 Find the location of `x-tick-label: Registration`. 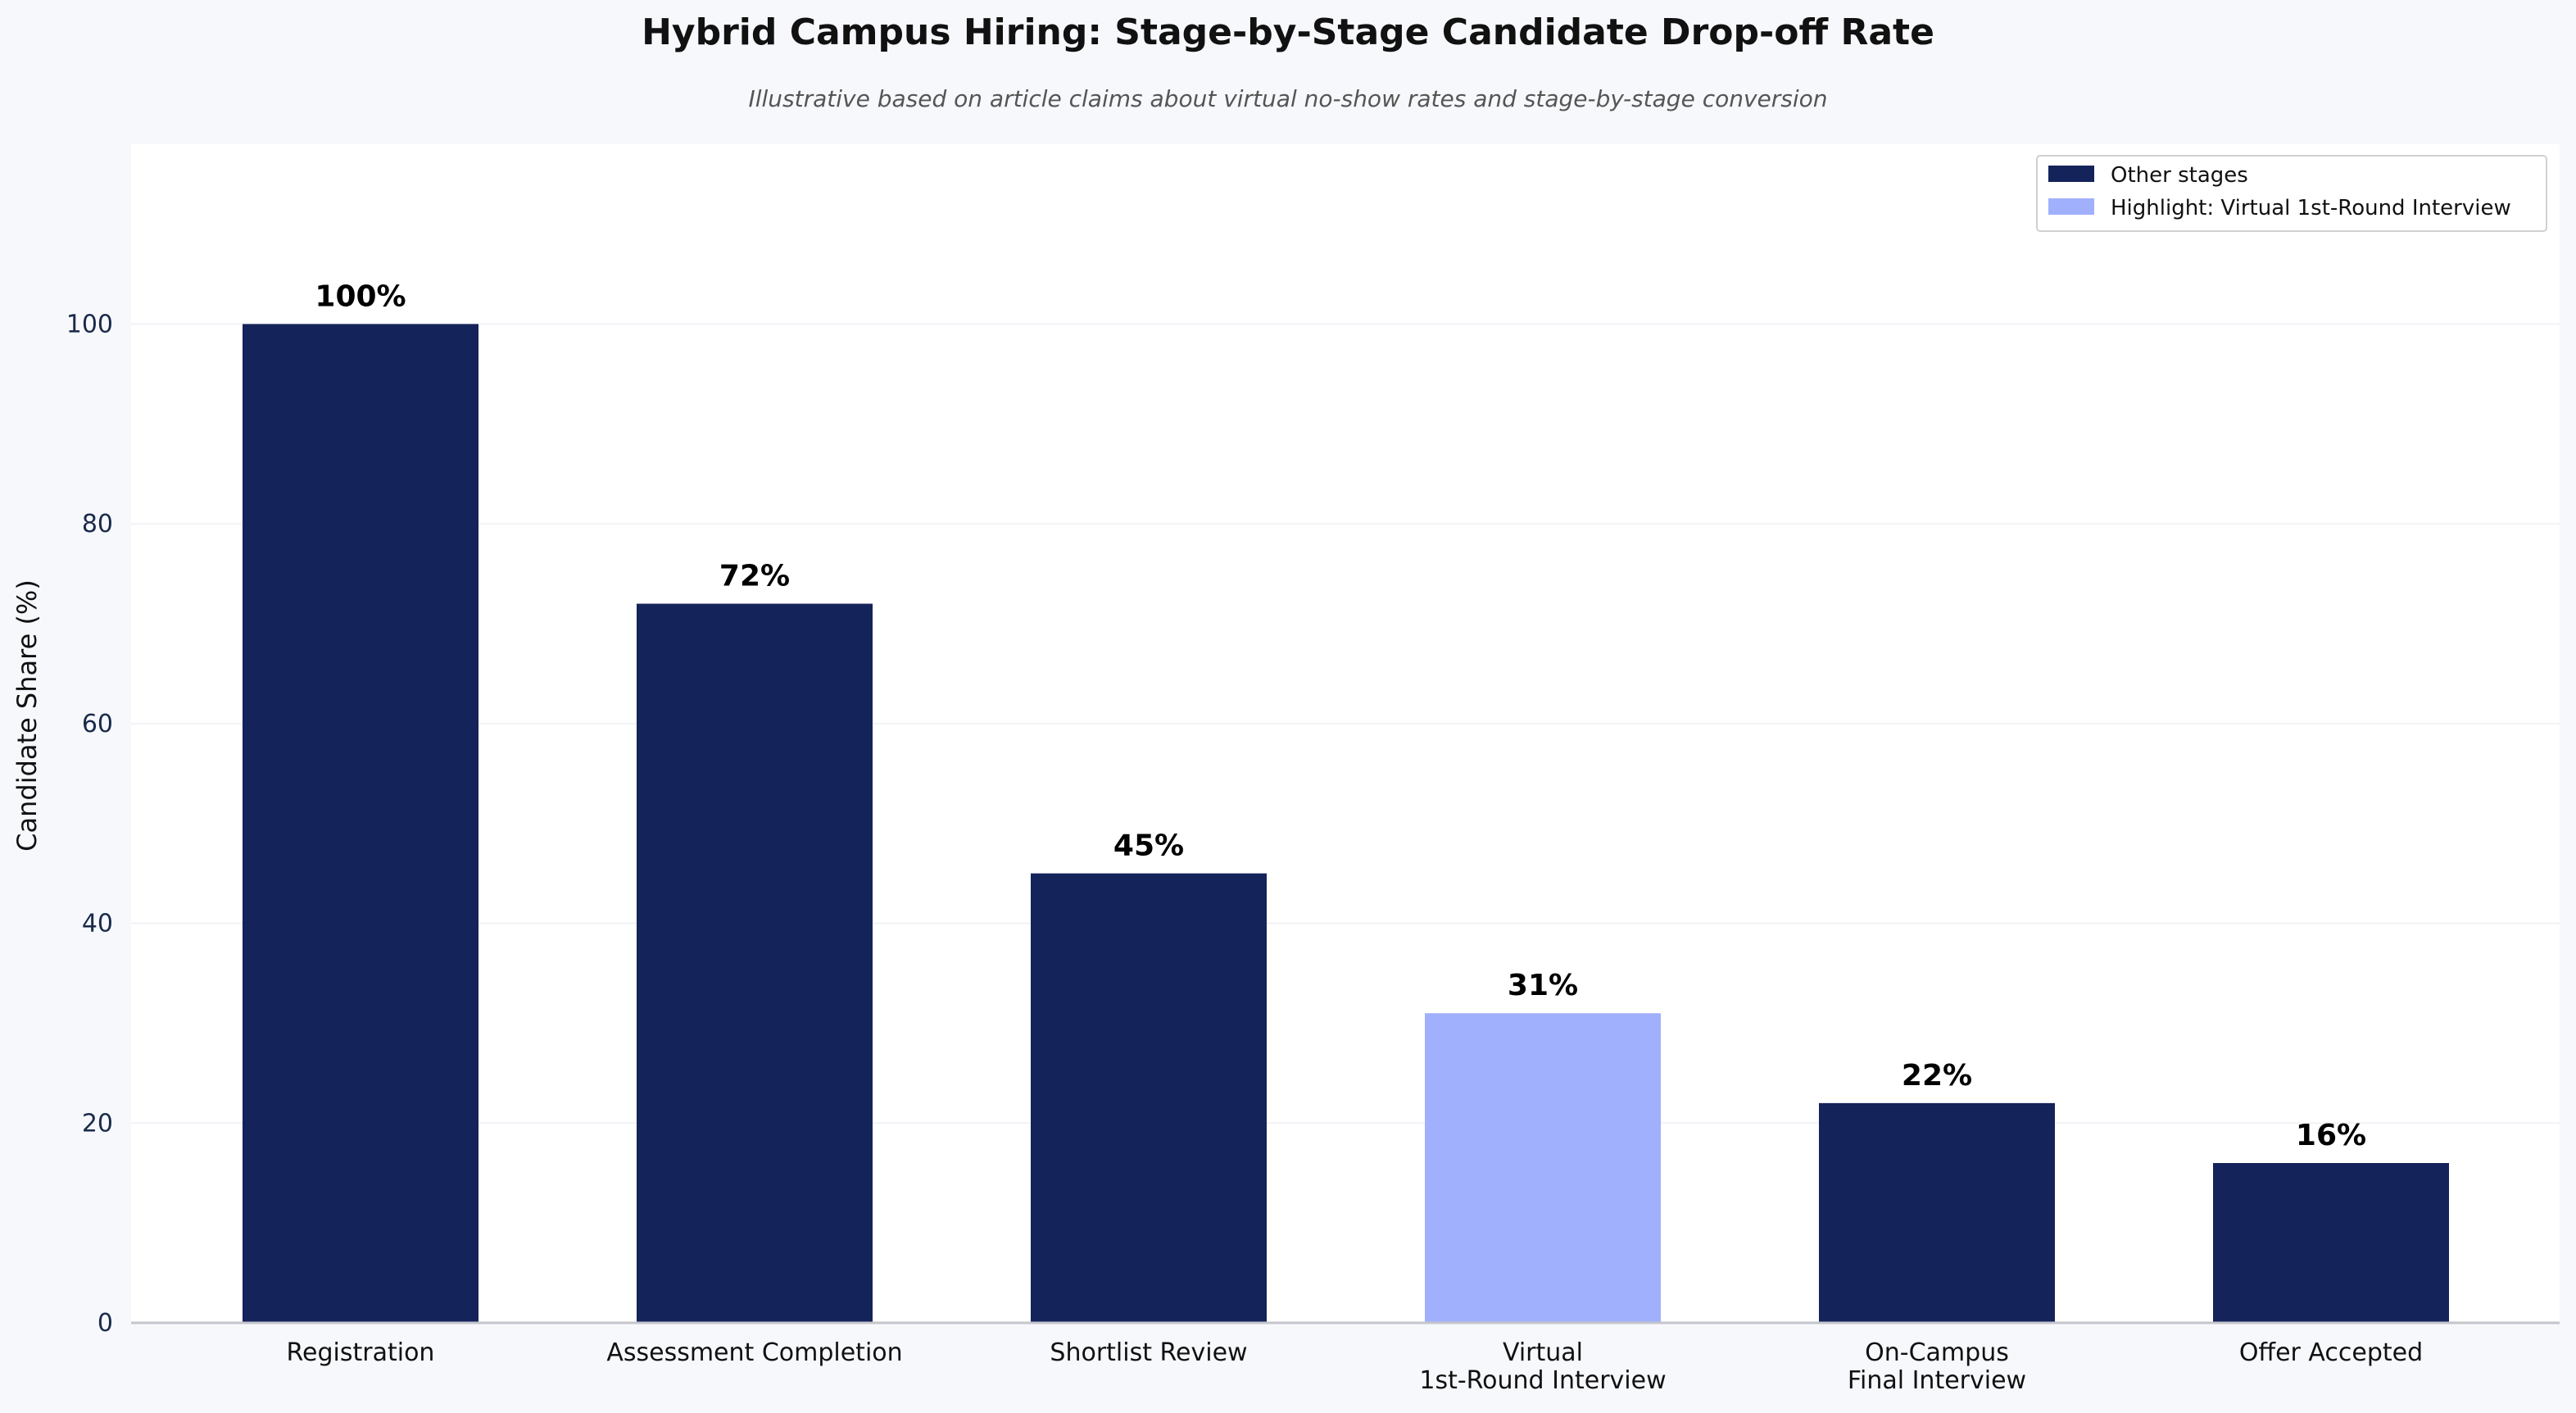

x-tick-label: Registration is located at coordinates (361, 1352).